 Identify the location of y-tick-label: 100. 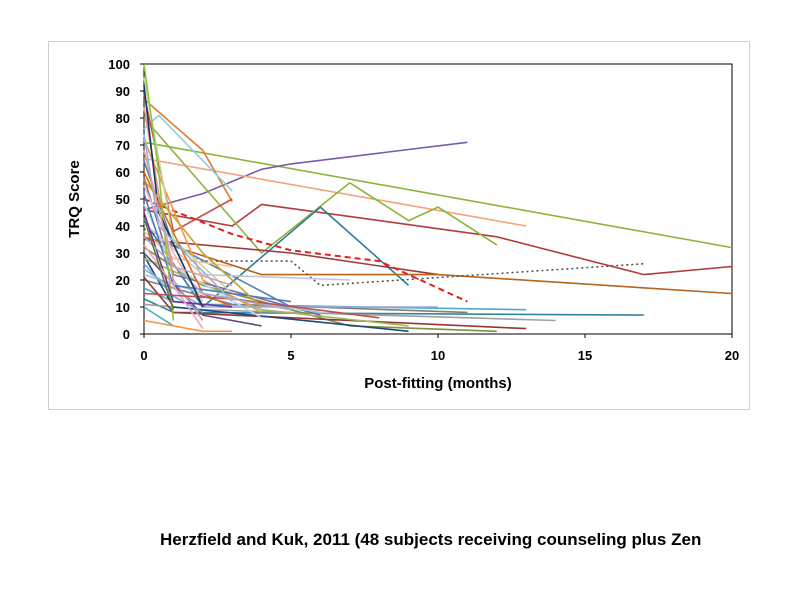
(119, 64).